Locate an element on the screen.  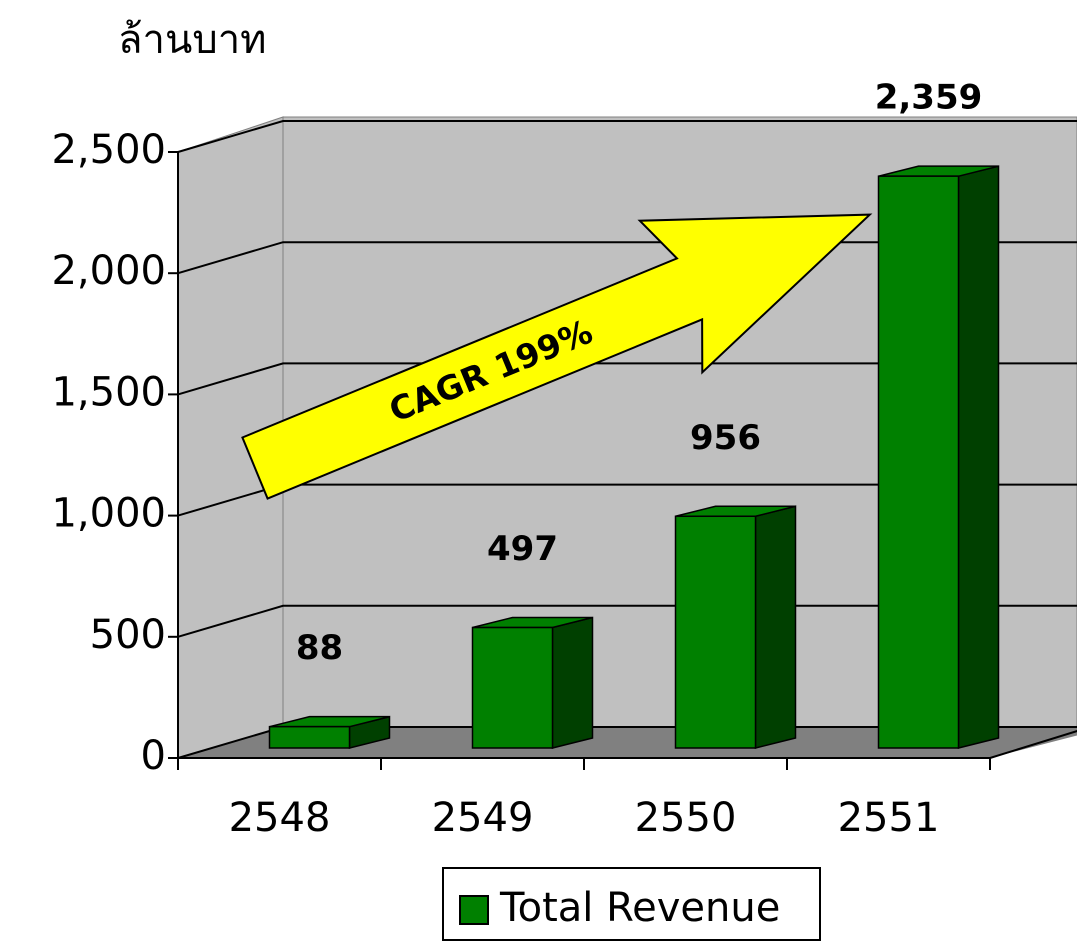
x-tick-label: 2549 is located at coordinates (483, 818).